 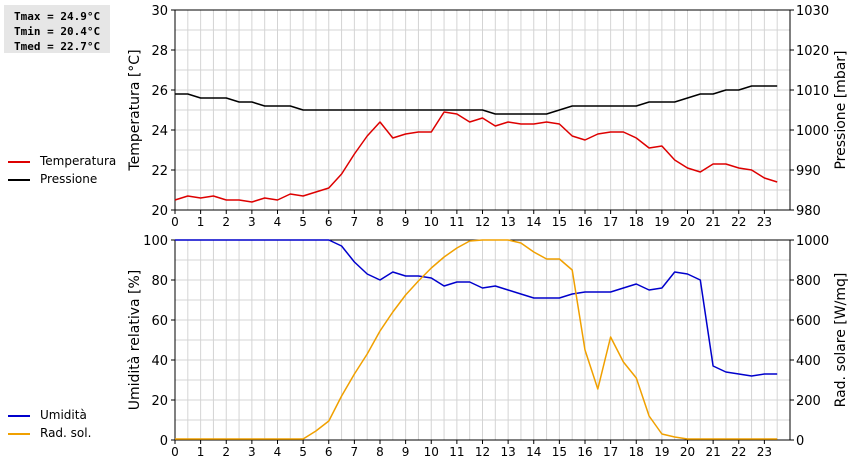 What do you see at coordinates (303, 452) in the screenshot?
I see `panel2-xtick-label: 5` at bounding box center [303, 452].